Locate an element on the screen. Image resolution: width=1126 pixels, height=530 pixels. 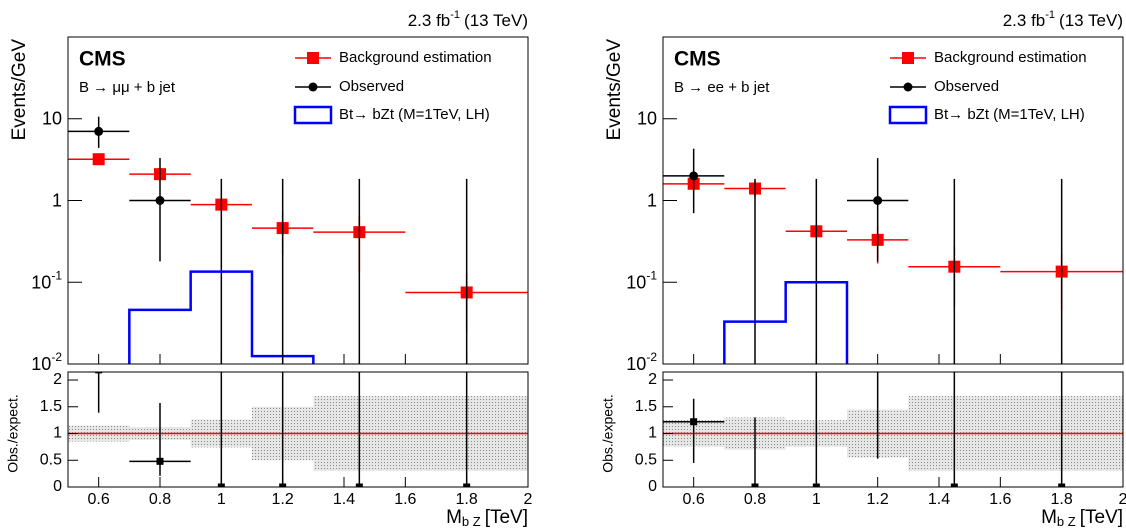
channel-label: B → ee + b jet is located at coordinates (722, 87).